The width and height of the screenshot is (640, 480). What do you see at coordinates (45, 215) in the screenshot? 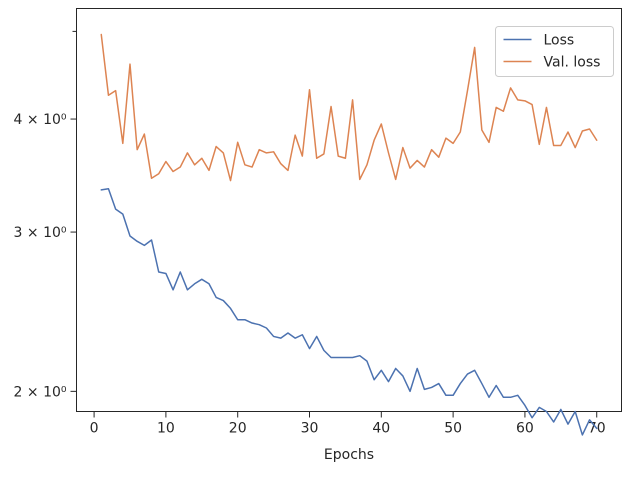
I see `y-axis: 2 × 10⁰ 3 × 10⁰ 4 × 10⁰` at bounding box center [45, 215].